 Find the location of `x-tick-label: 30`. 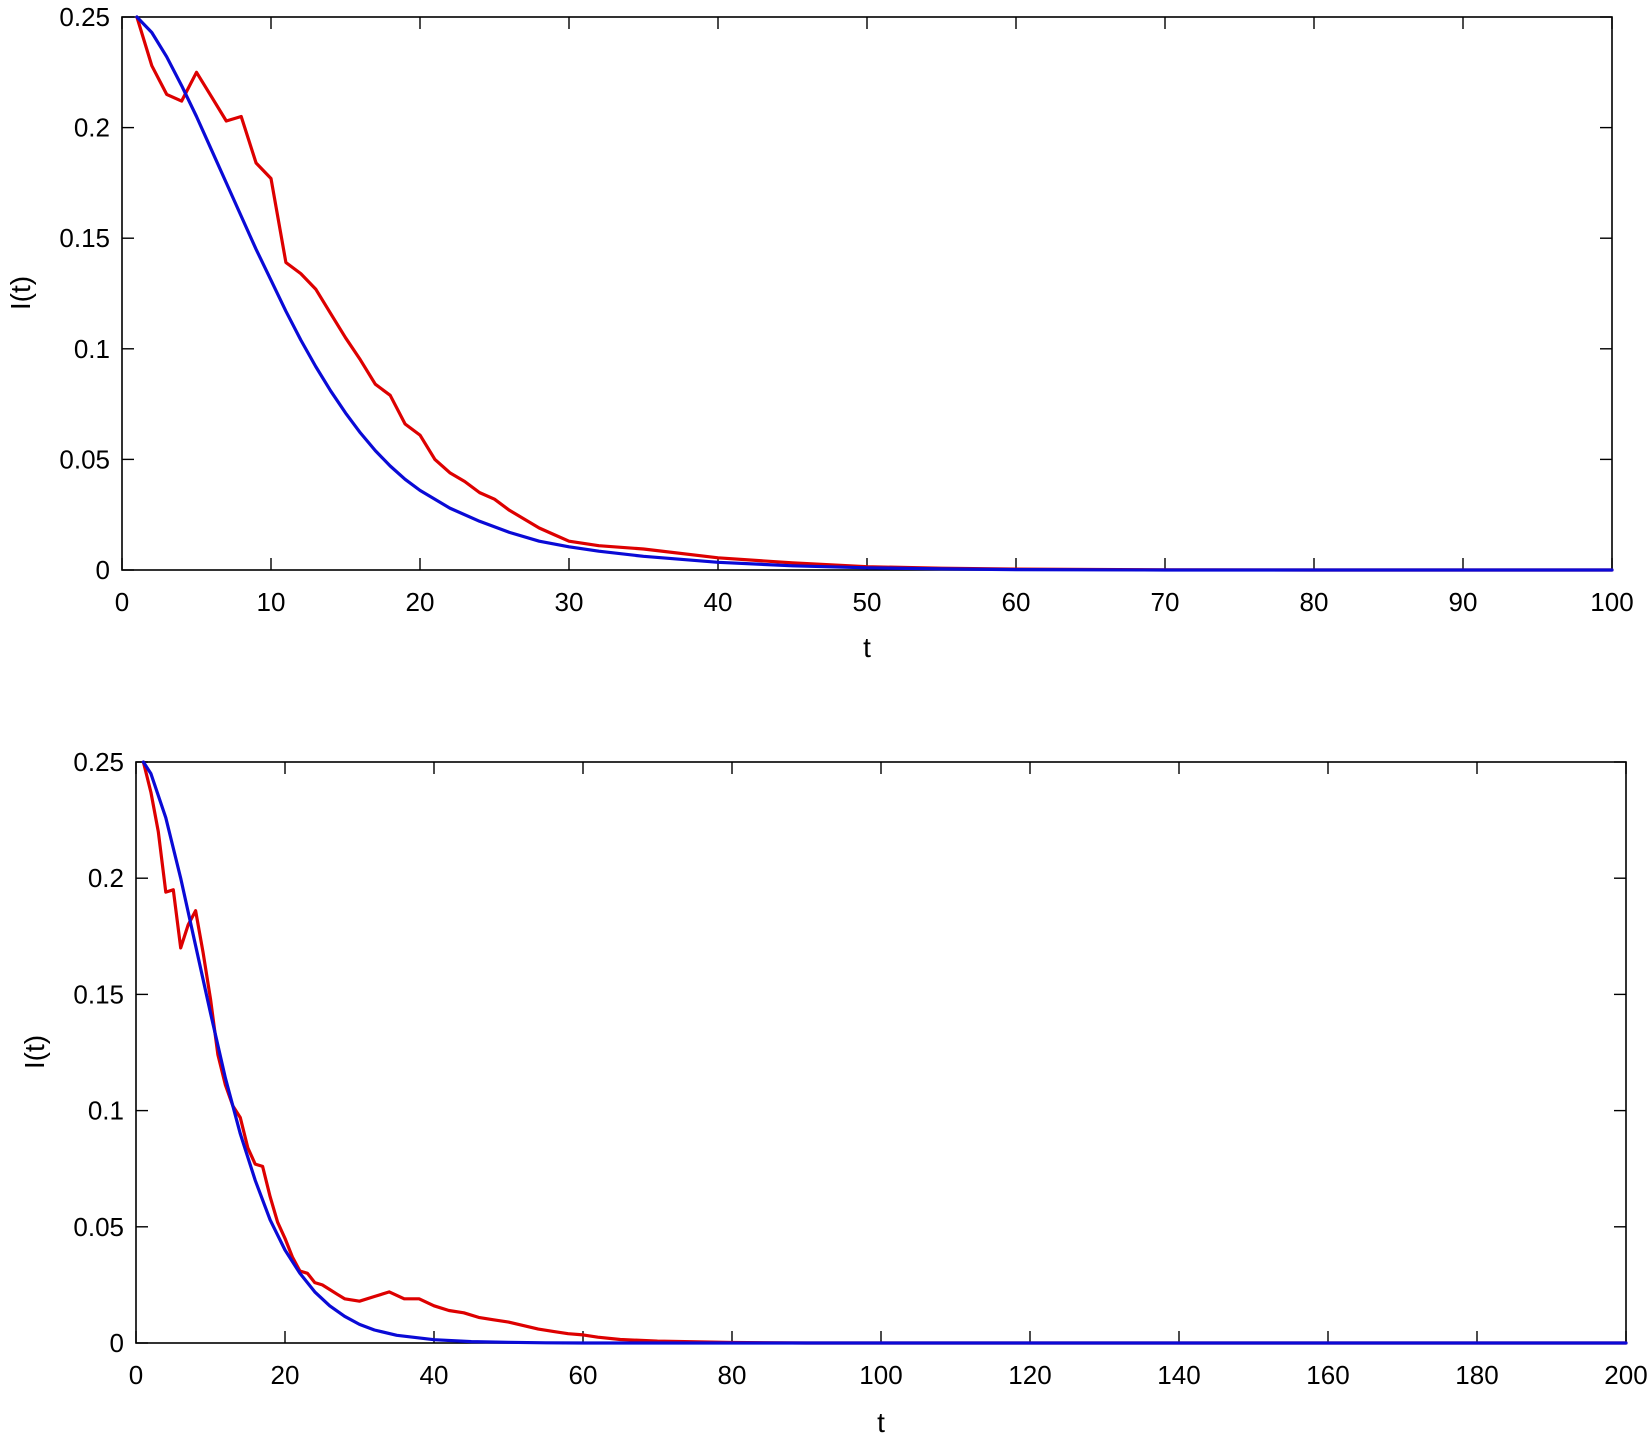

x-tick-label: 30 is located at coordinates (569, 602).